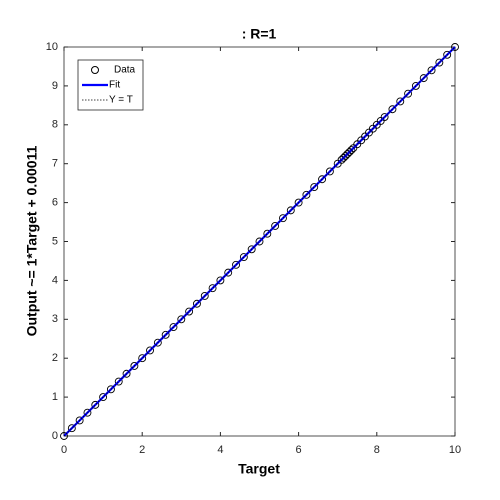 Image resolution: width=500 pixels, height=500 pixels. What do you see at coordinates (299, 450) in the screenshot?
I see `x-tick-label: 6` at bounding box center [299, 450].